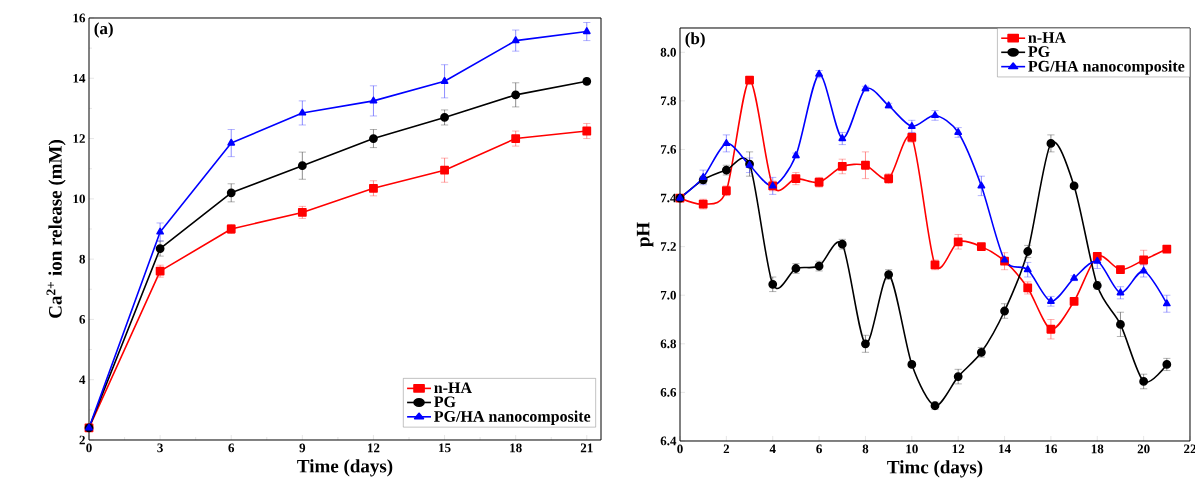  I want to click on y-tick-label: 6.6, so click(668, 392).